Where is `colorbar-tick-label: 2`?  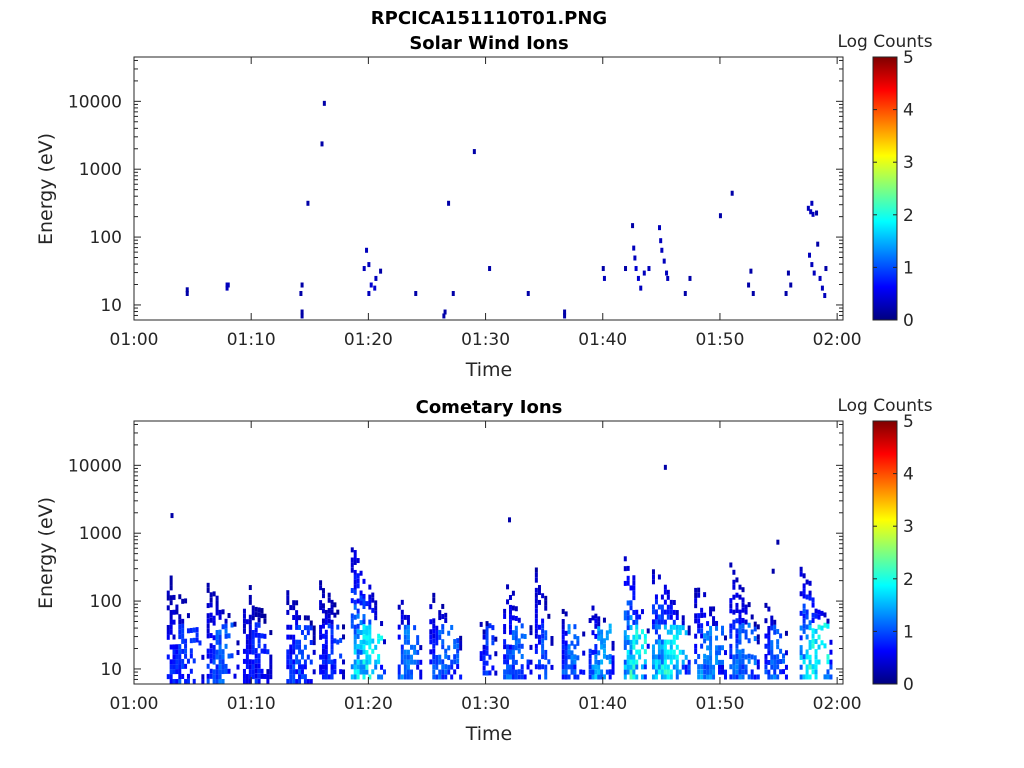
colorbar-tick-label: 2 is located at coordinates (908, 580).